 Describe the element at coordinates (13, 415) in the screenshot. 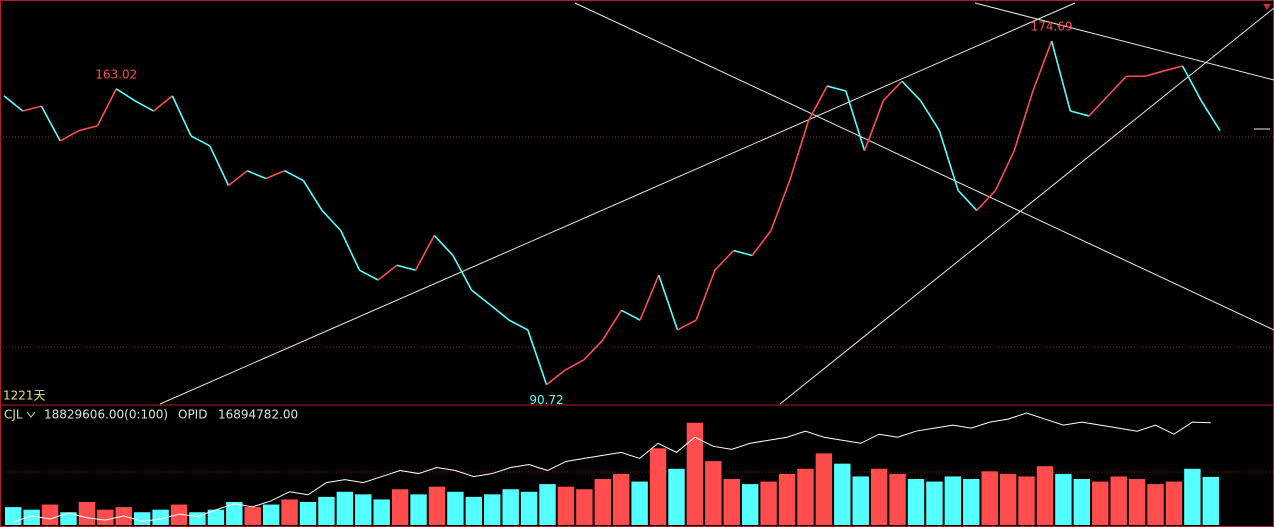

I see `indicator-name: CJL` at that location.